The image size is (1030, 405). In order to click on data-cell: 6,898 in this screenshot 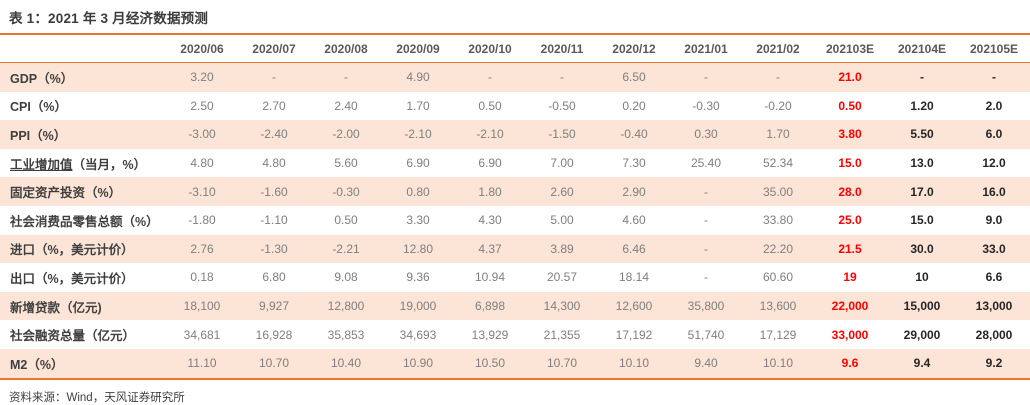, I will do `click(490, 306)`.